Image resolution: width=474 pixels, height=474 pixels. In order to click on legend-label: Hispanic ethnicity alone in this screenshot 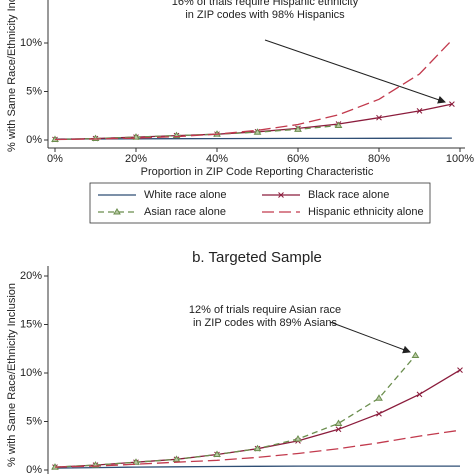, I will do `click(366, 212)`.